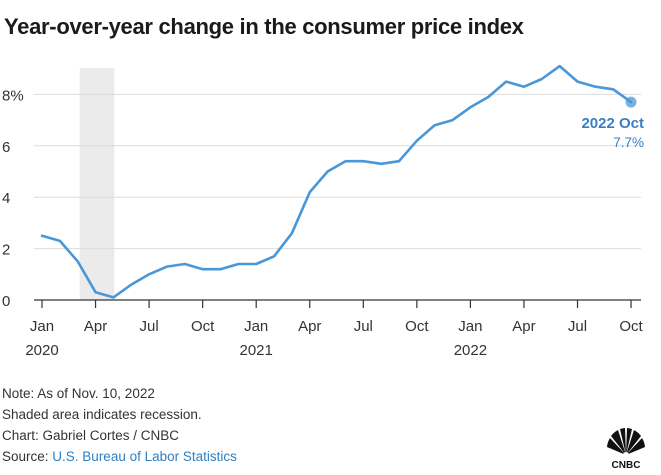 Image resolution: width=661 pixels, height=475 pixels. What do you see at coordinates (6, 147) in the screenshot?
I see `y-tick-label: 6` at bounding box center [6, 147].